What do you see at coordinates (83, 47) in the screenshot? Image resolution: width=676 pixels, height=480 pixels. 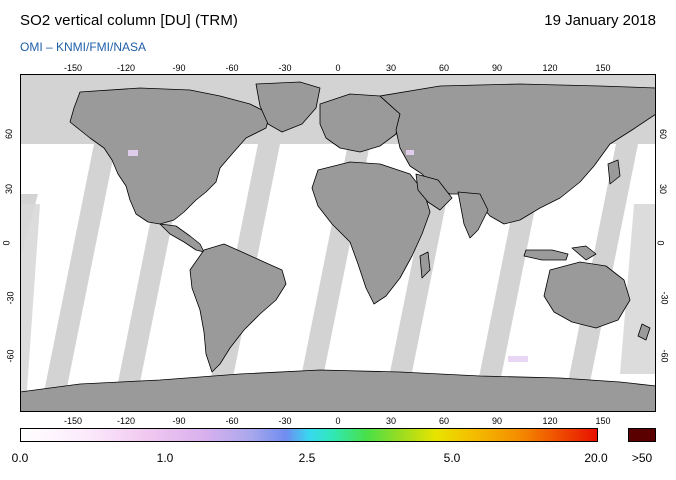 I see `map-credits: OMI – KNMI/FMI/NASA` at bounding box center [83, 47].